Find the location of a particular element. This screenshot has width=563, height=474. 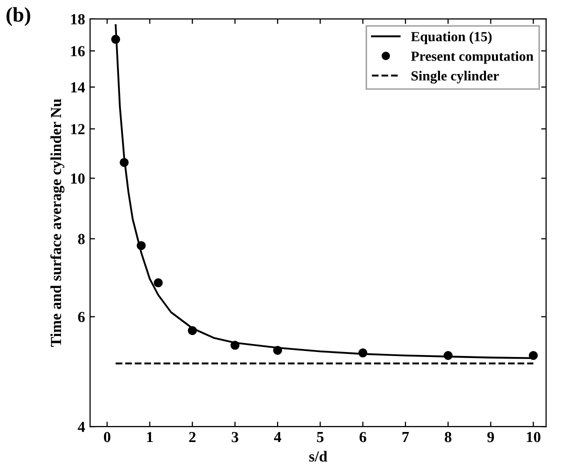

x-tick-label: 7 is located at coordinates (405, 437).